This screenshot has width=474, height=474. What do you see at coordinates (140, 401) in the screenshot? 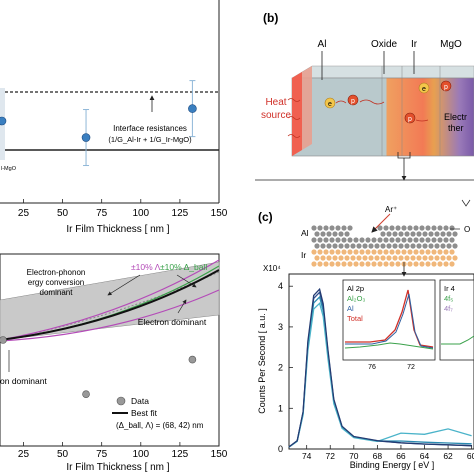
I see `legend-data-label: Data` at bounding box center [140, 401].